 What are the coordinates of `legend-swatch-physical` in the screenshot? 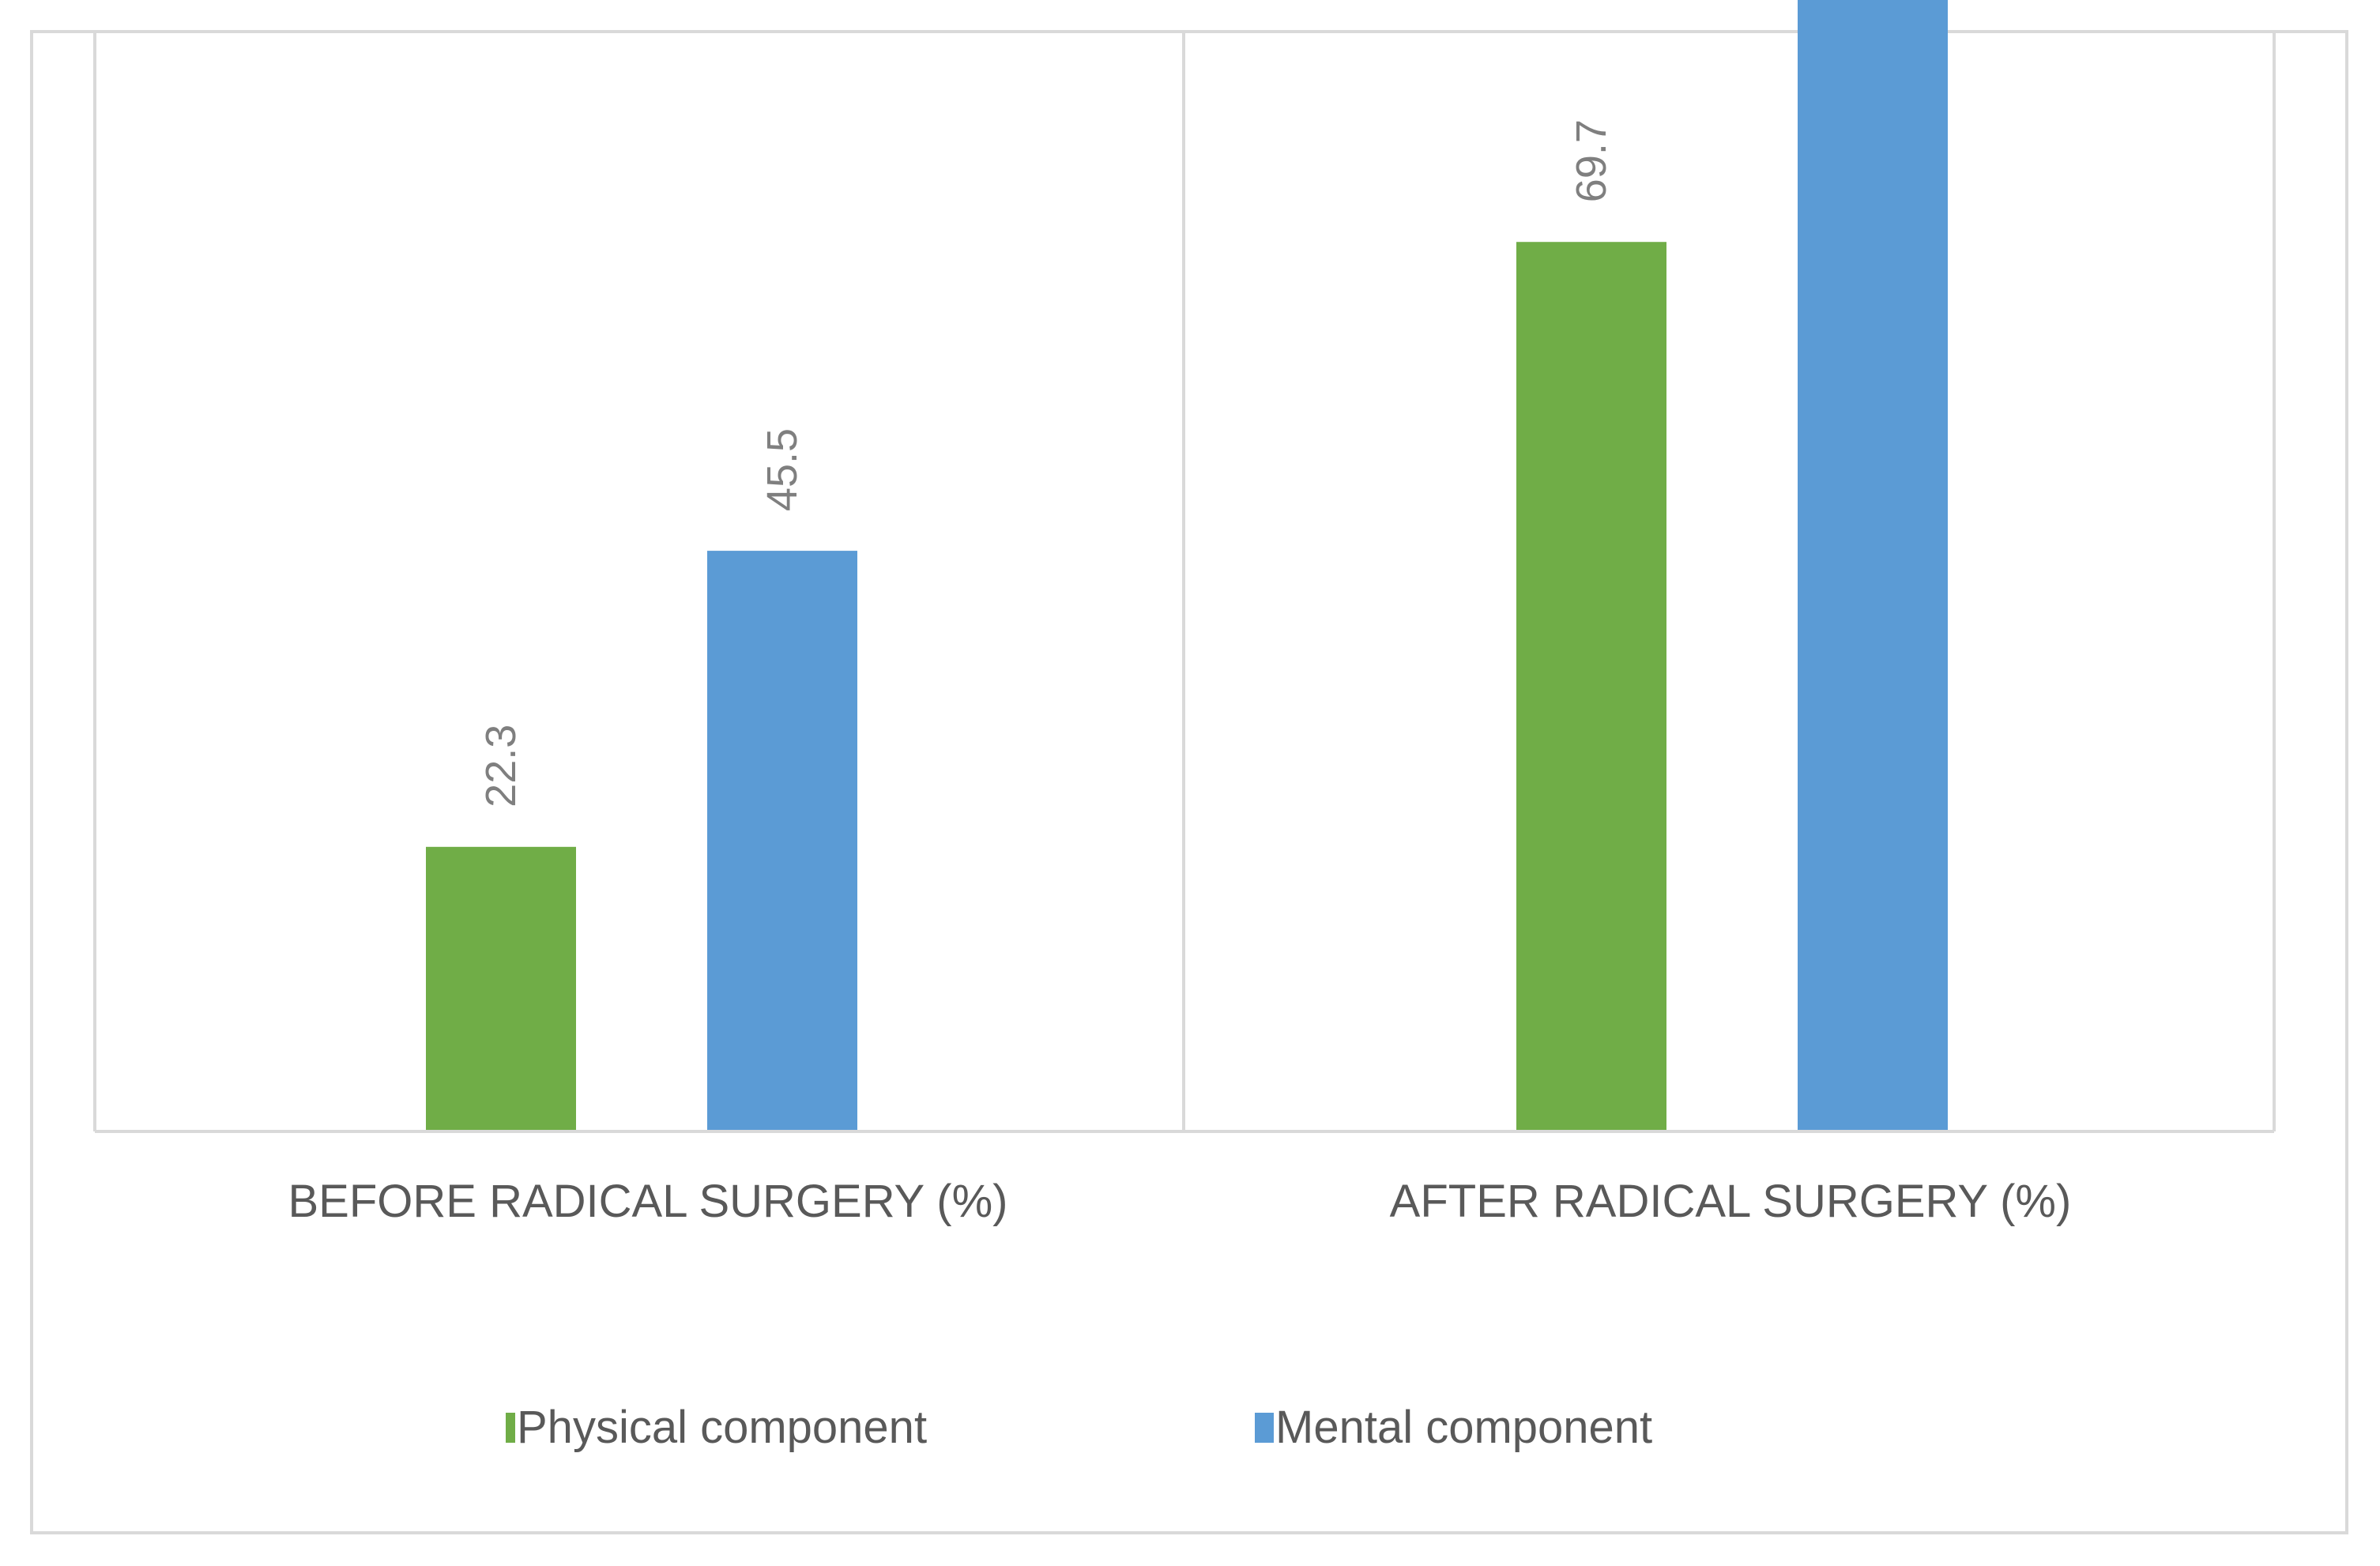 It's located at (510, 1428).